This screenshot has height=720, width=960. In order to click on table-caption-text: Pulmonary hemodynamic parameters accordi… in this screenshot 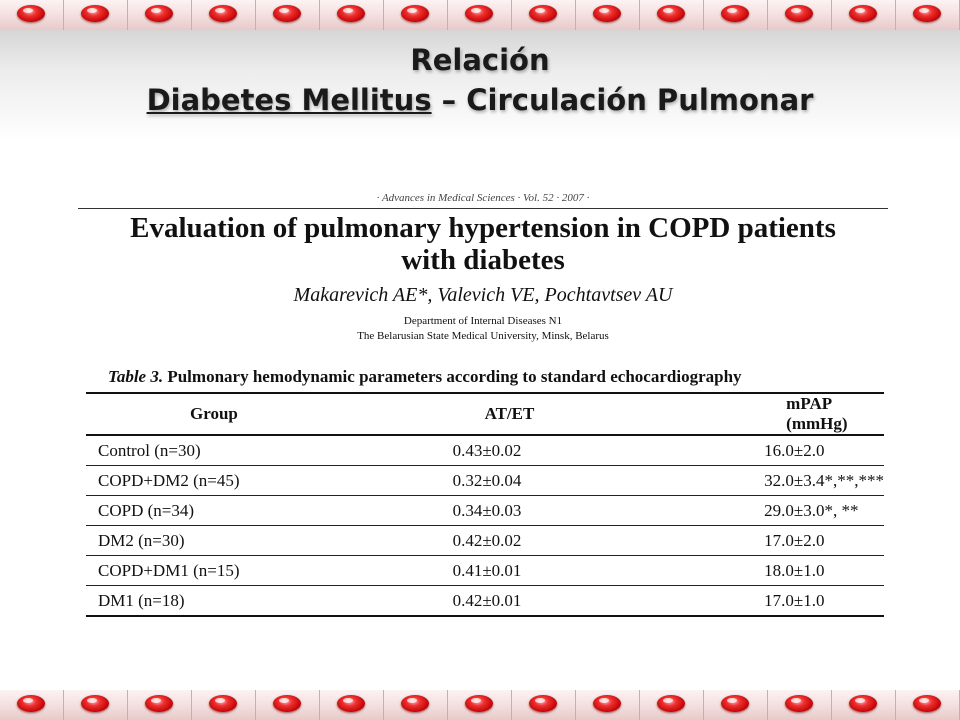, I will do `click(452, 376)`.